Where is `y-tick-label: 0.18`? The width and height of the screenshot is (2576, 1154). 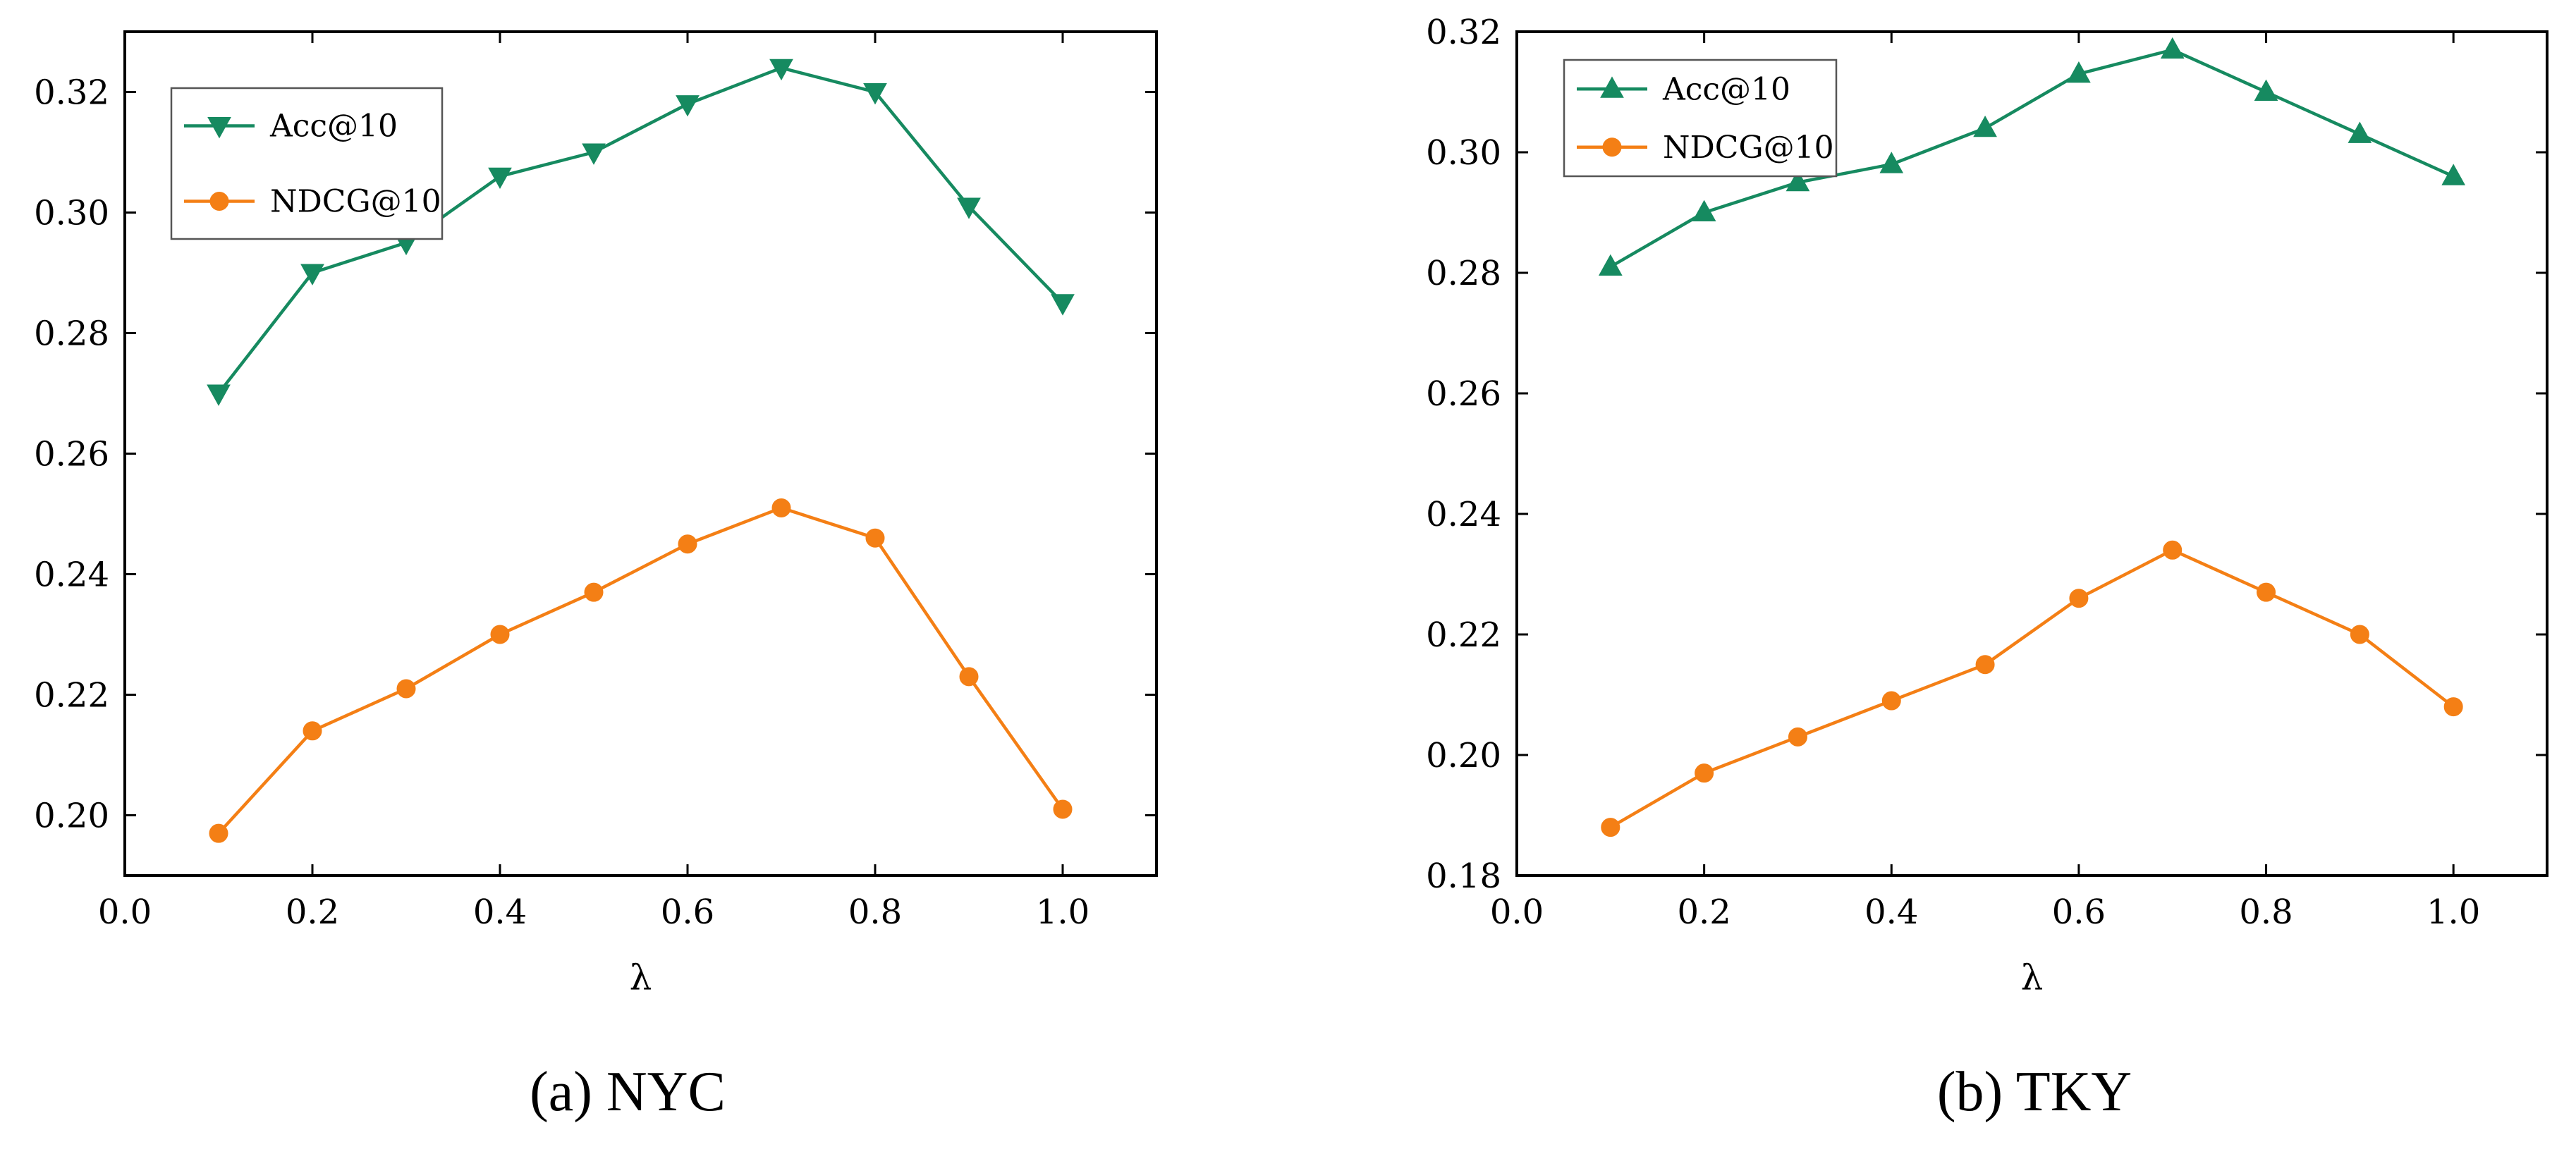 y-tick-label: 0.18 is located at coordinates (1463, 876).